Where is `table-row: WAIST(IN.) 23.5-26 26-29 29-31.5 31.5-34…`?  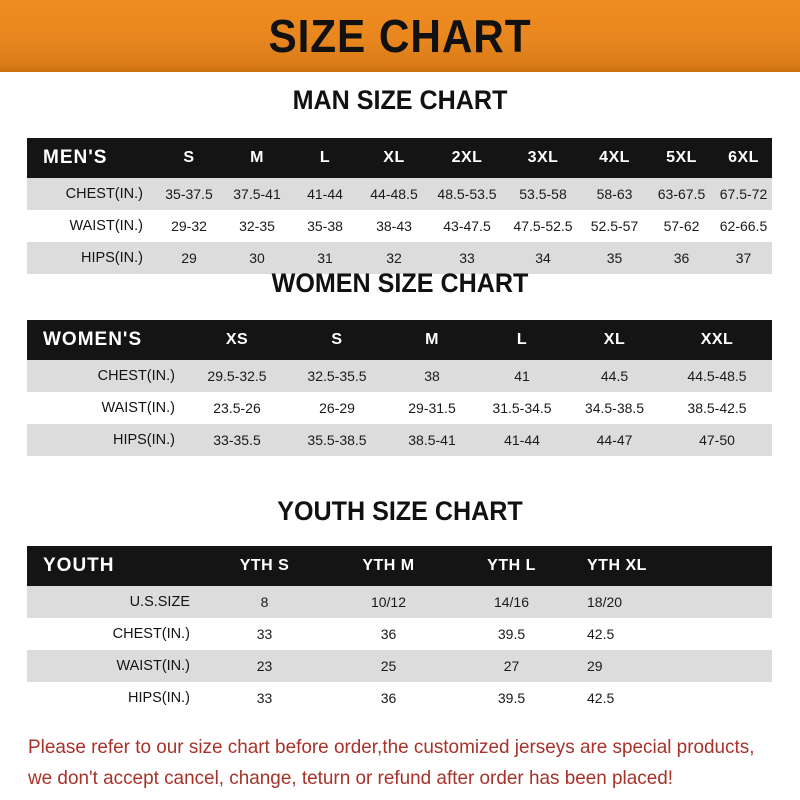 table-row: WAIST(IN.) 23.5-26 26-29 29-31.5 31.5-34… is located at coordinates (399, 408).